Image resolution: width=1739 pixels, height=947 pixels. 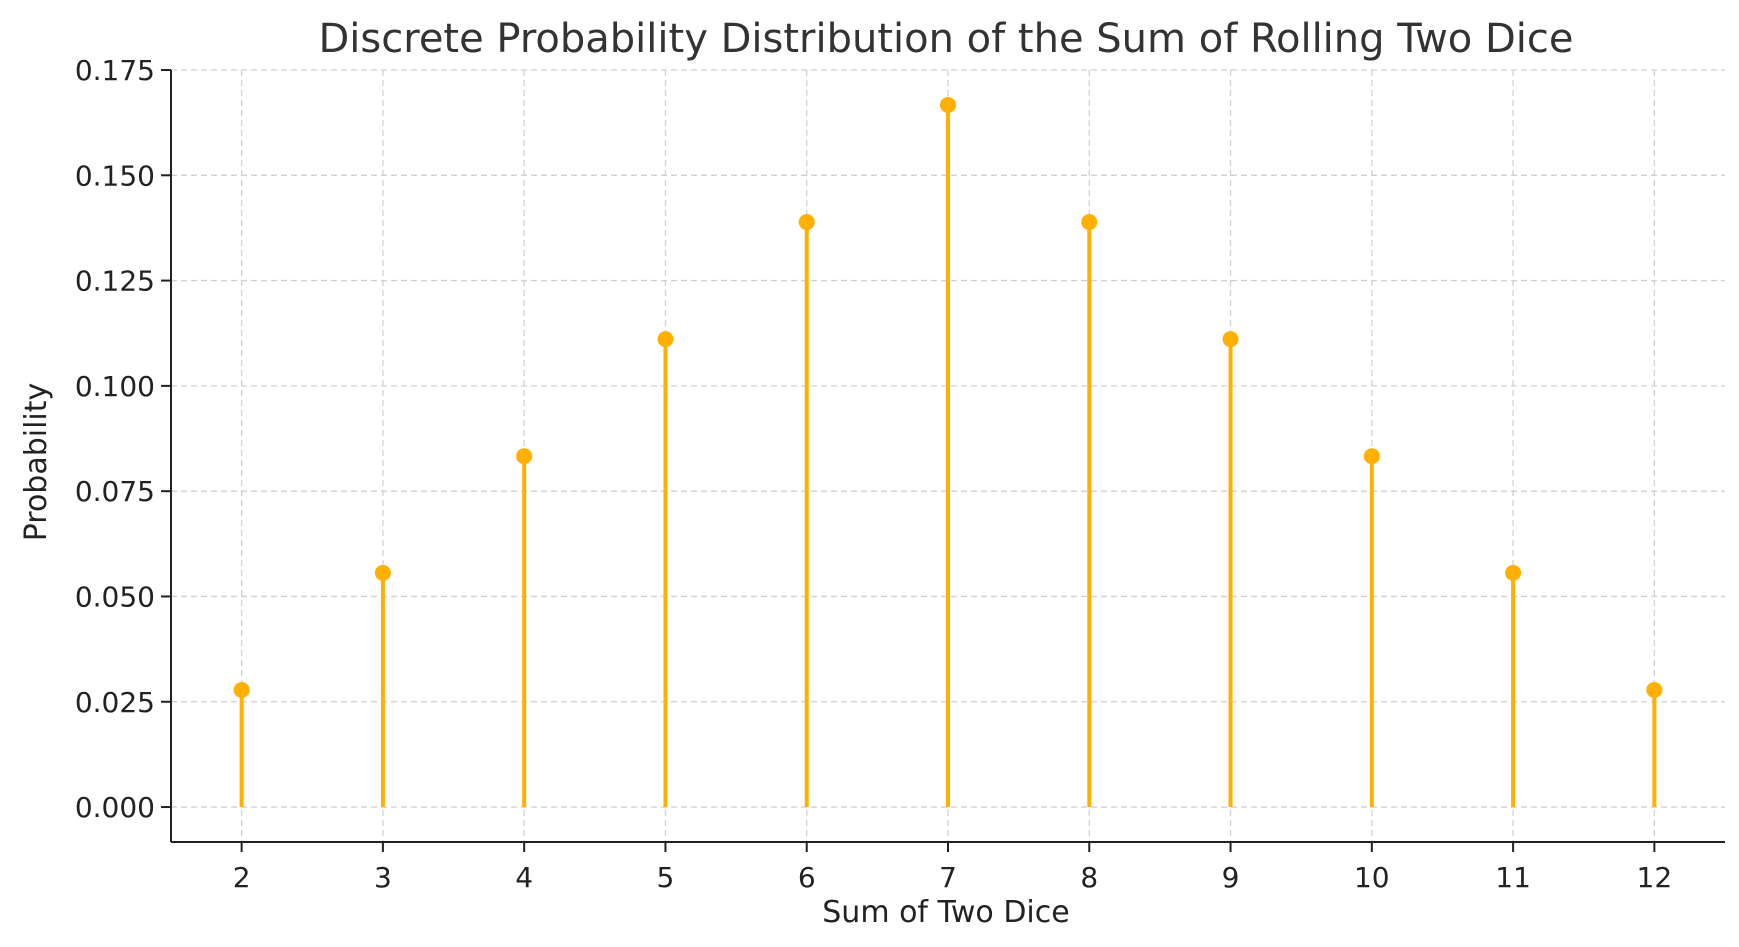 I want to click on y-tick-label: 0.050, so click(x=115, y=596).